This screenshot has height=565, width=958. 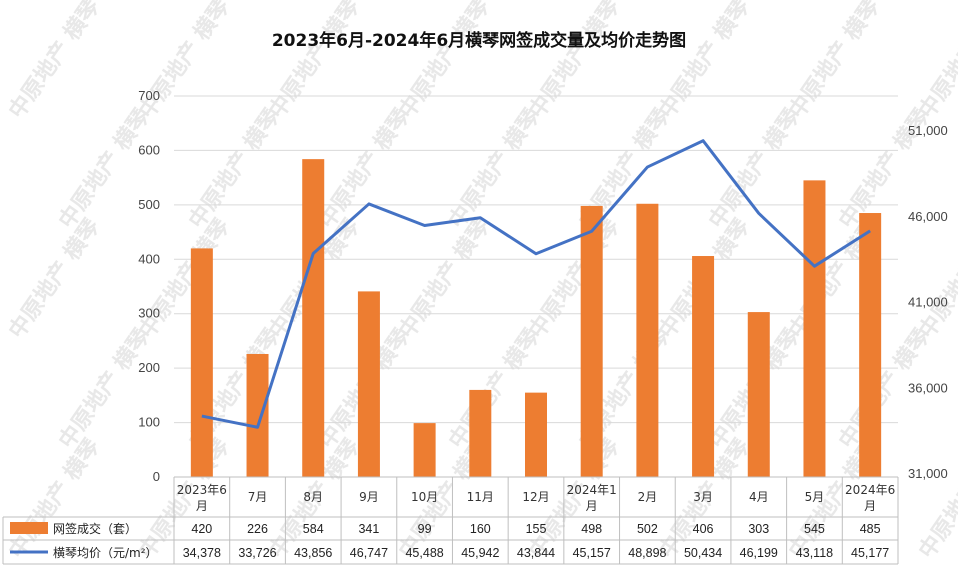 What do you see at coordinates (591, 529) in the screenshot?
I see `bar-value-cell: 498` at bounding box center [591, 529].